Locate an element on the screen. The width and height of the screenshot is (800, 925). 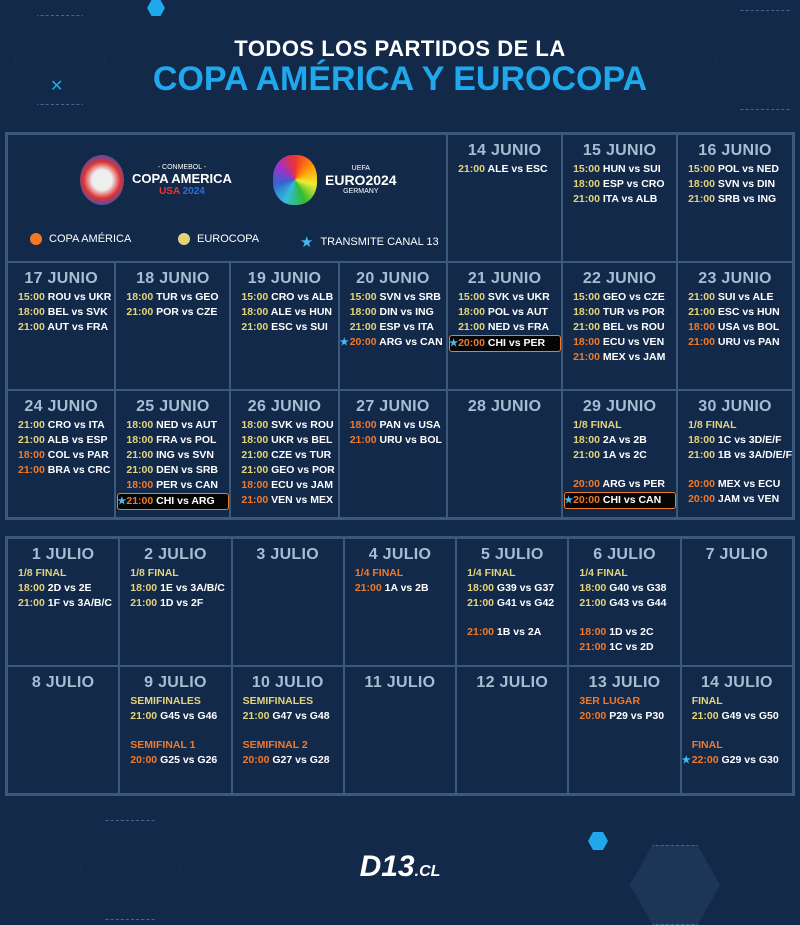
day-title: 23 JUNIO is located at coordinates (735, 278).